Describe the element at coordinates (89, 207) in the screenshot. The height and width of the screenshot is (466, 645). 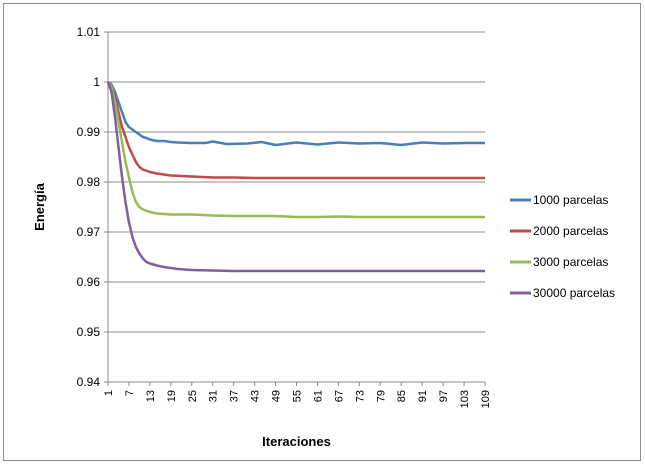
I see `y-tick-labels: 0.94 0.95 0.96 0.97 0.98 0.99 1 1.01` at that location.